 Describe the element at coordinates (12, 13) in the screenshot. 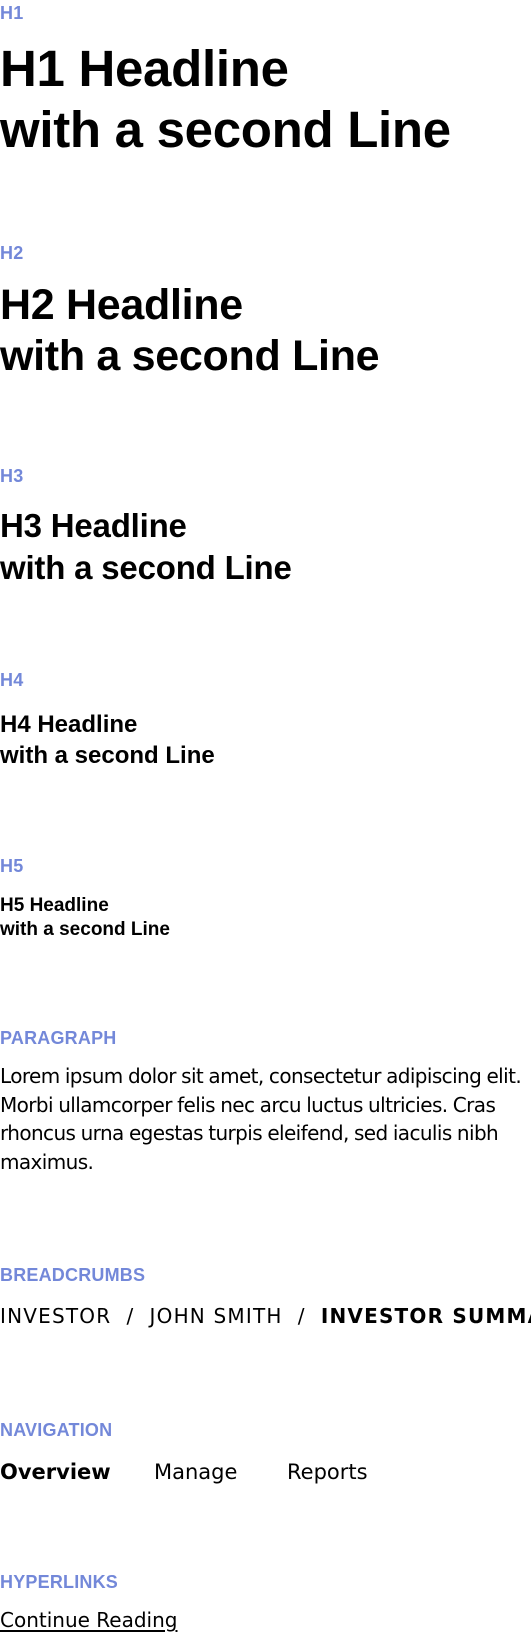

I see `h1-label: H1` at that location.